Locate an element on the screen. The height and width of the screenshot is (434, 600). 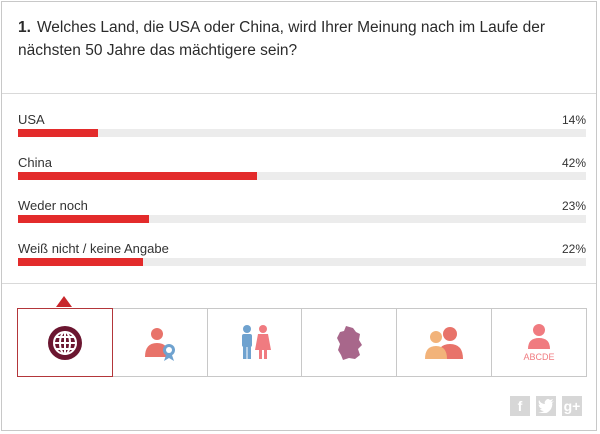
social-share: f g+ is located at coordinates (546, 406).